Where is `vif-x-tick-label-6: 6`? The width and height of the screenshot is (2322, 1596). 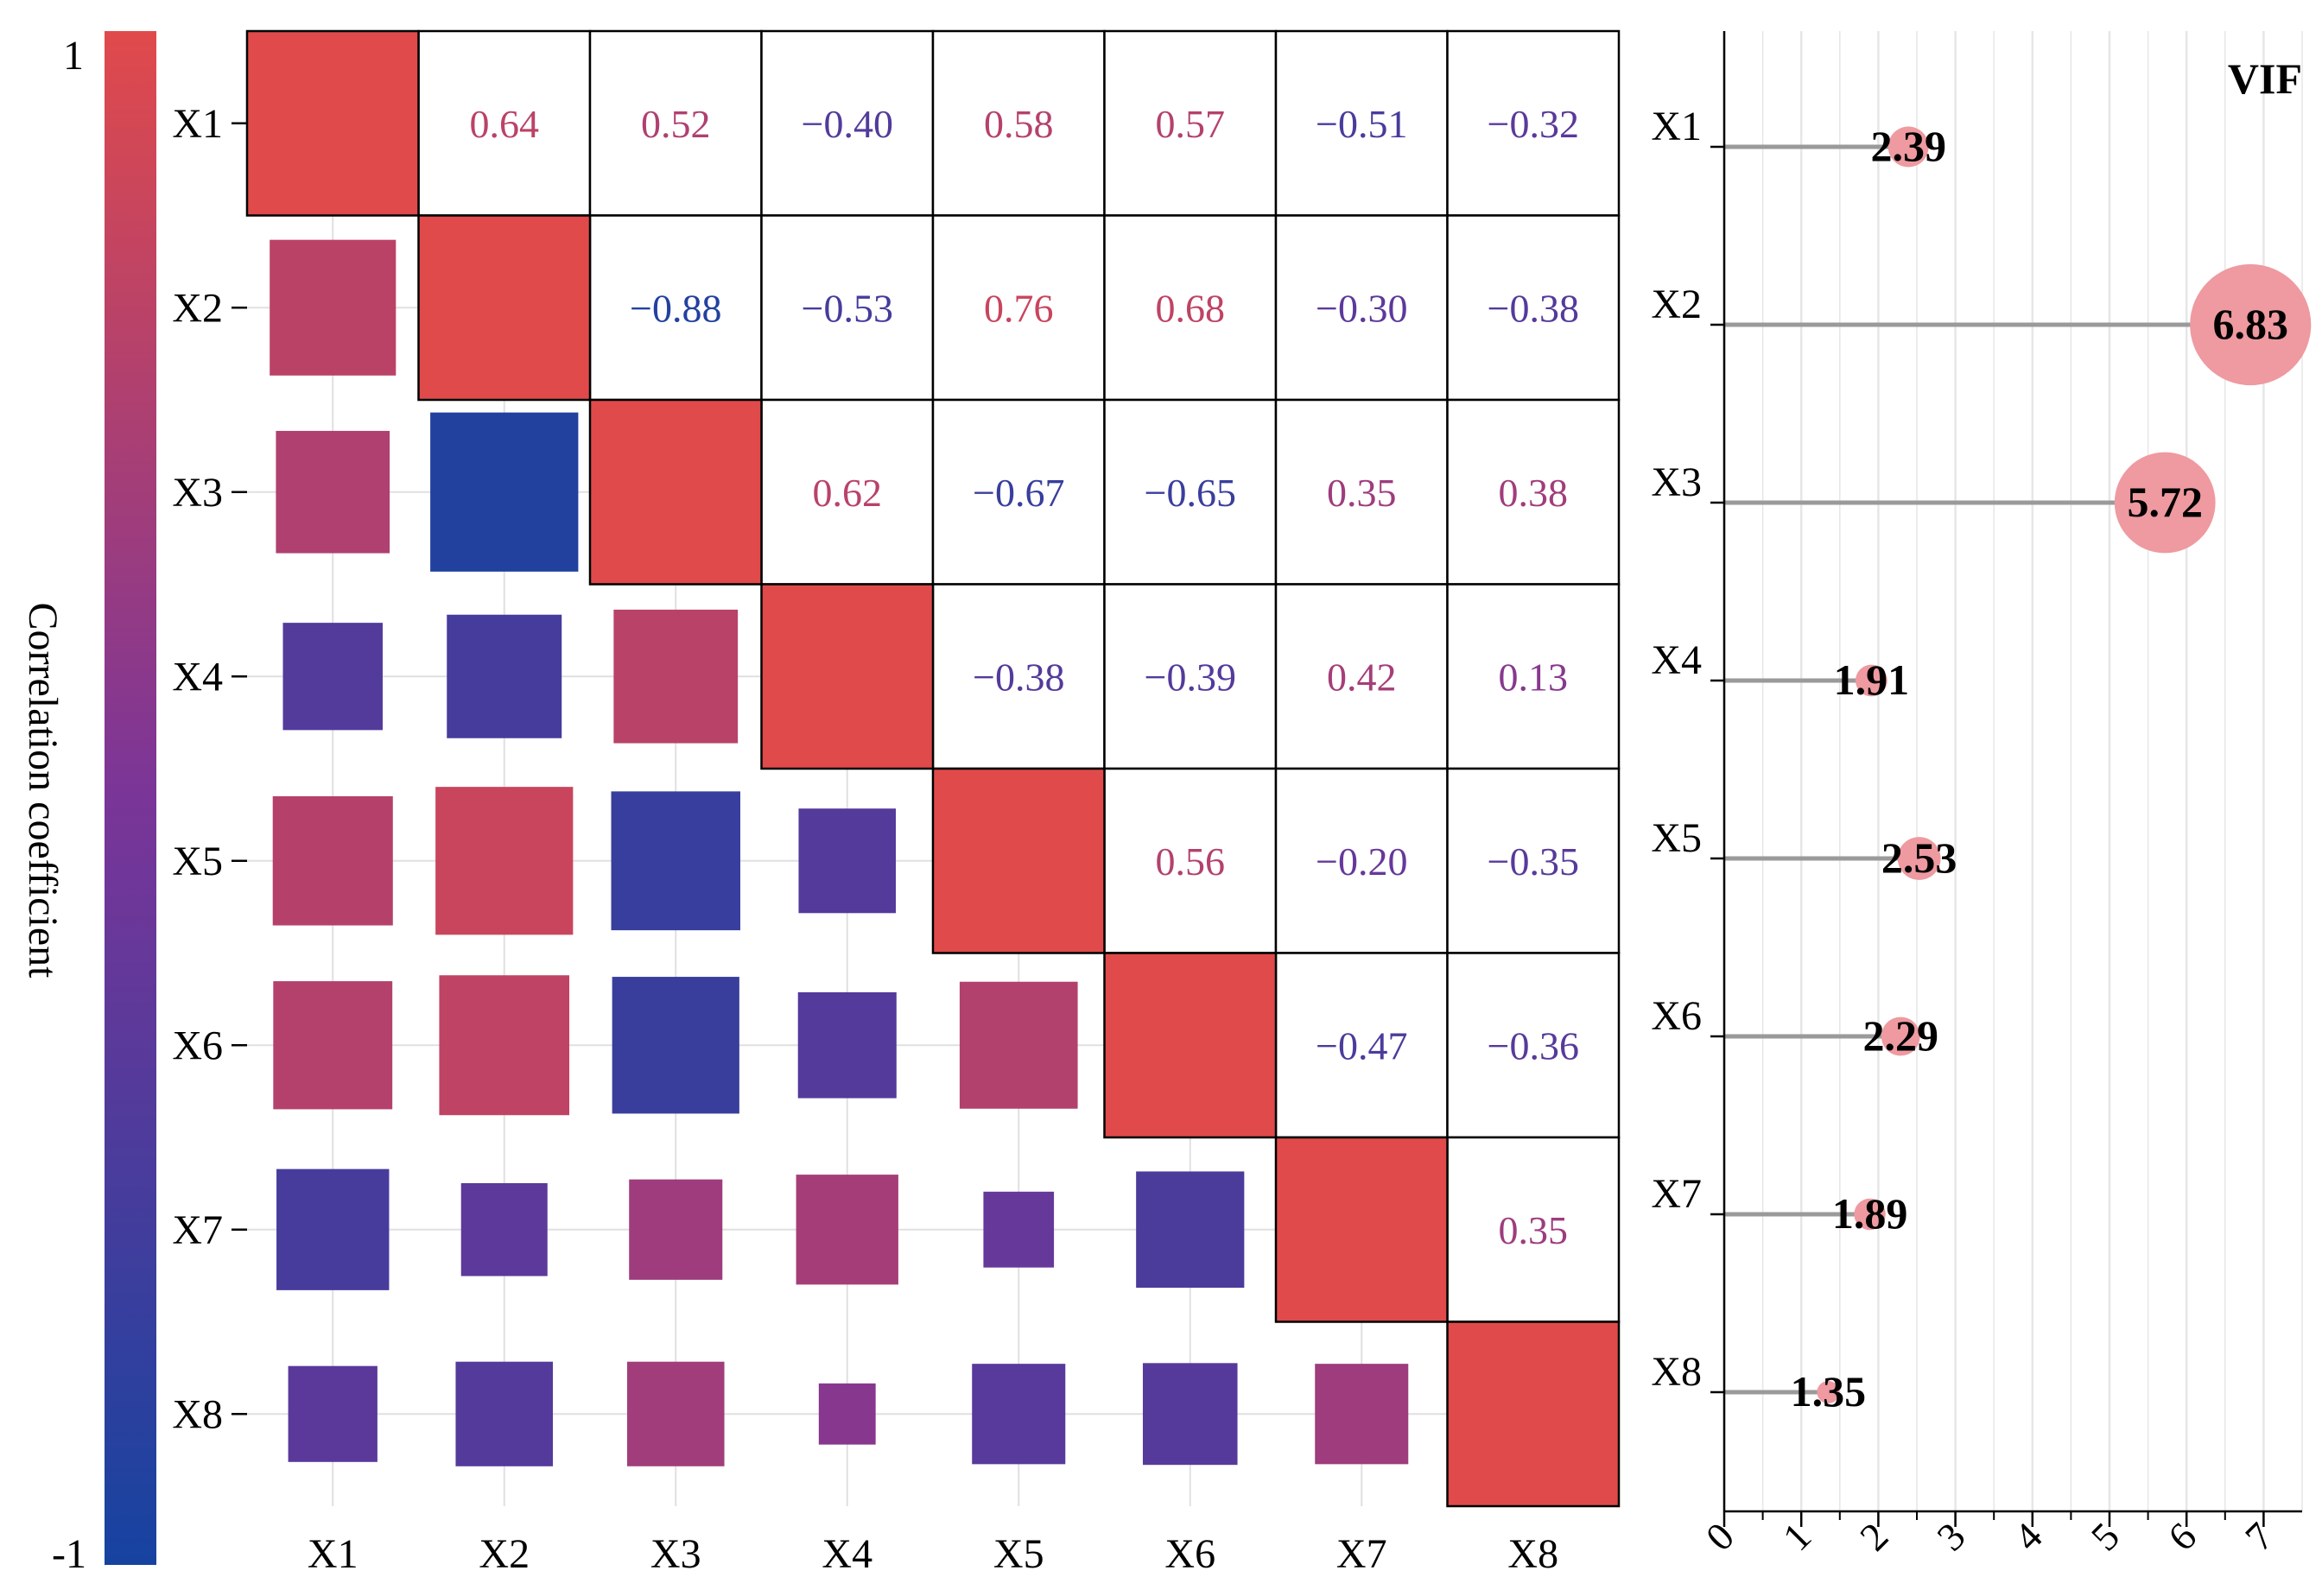 vif-x-tick-label-6: 6 is located at coordinates (2182, 1536).